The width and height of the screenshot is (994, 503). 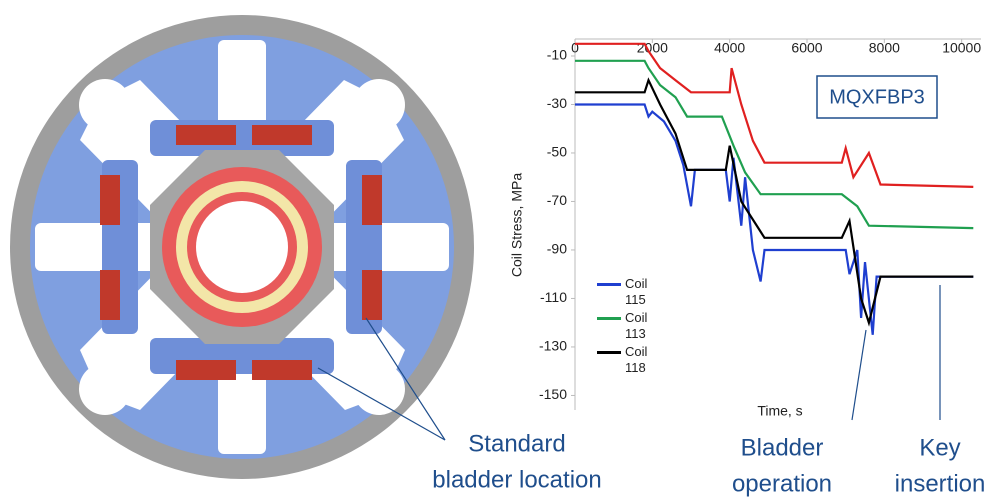 I want to click on y-tick-label: -130, so click(x=553, y=346).